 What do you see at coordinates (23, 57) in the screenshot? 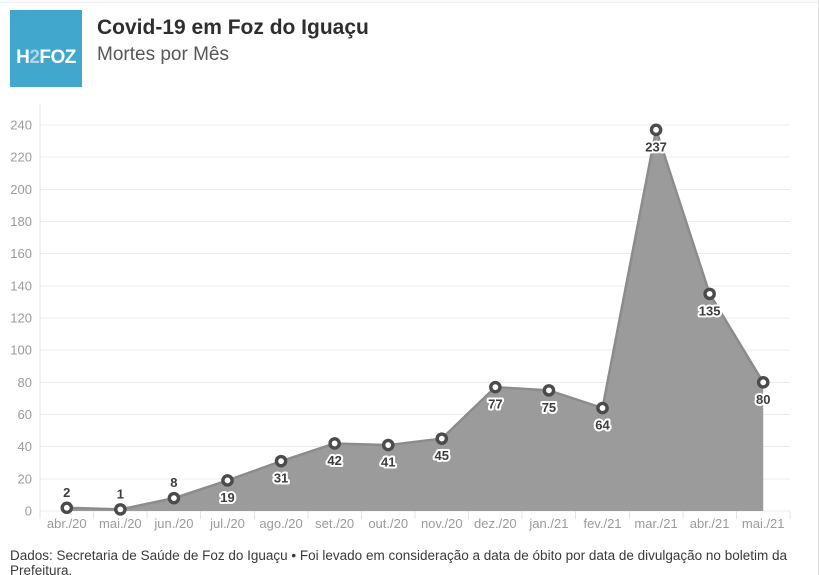
I see `logo-text-h: H` at bounding box center [23, 57].